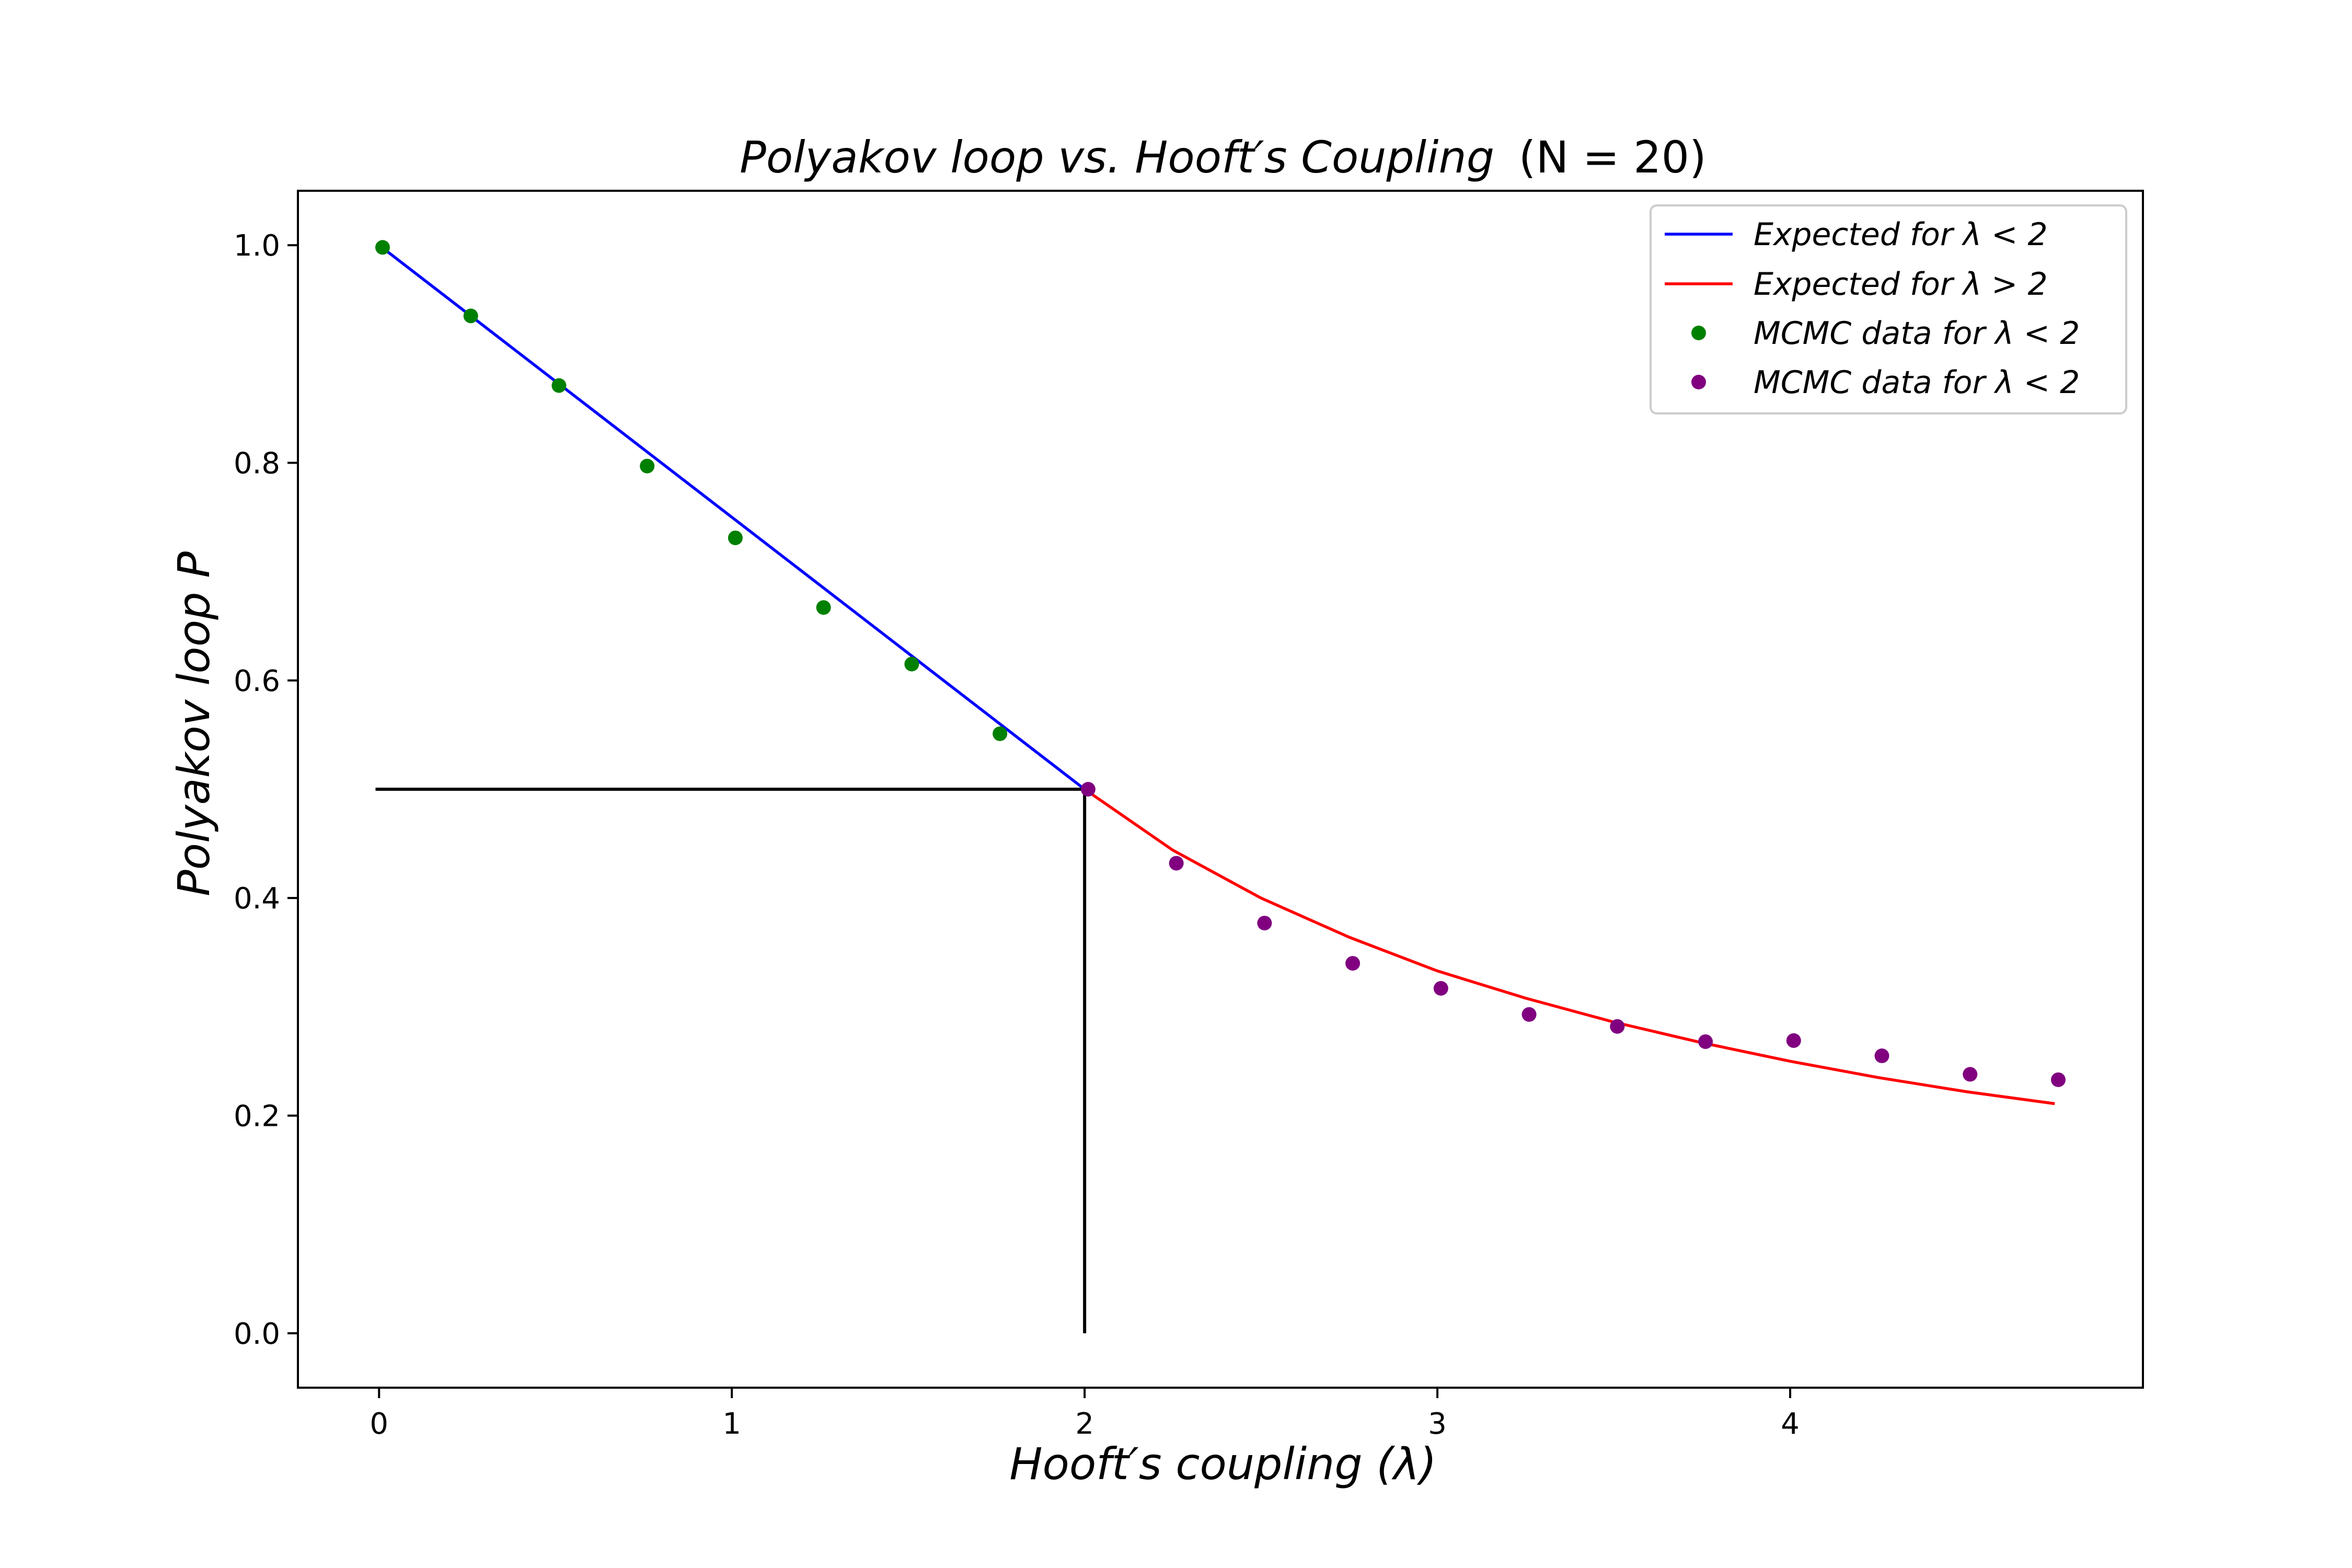 The width and height of the screenshot is (2352, 1568). I want to click on y-tick-label: 0.6, so click(257, 681).